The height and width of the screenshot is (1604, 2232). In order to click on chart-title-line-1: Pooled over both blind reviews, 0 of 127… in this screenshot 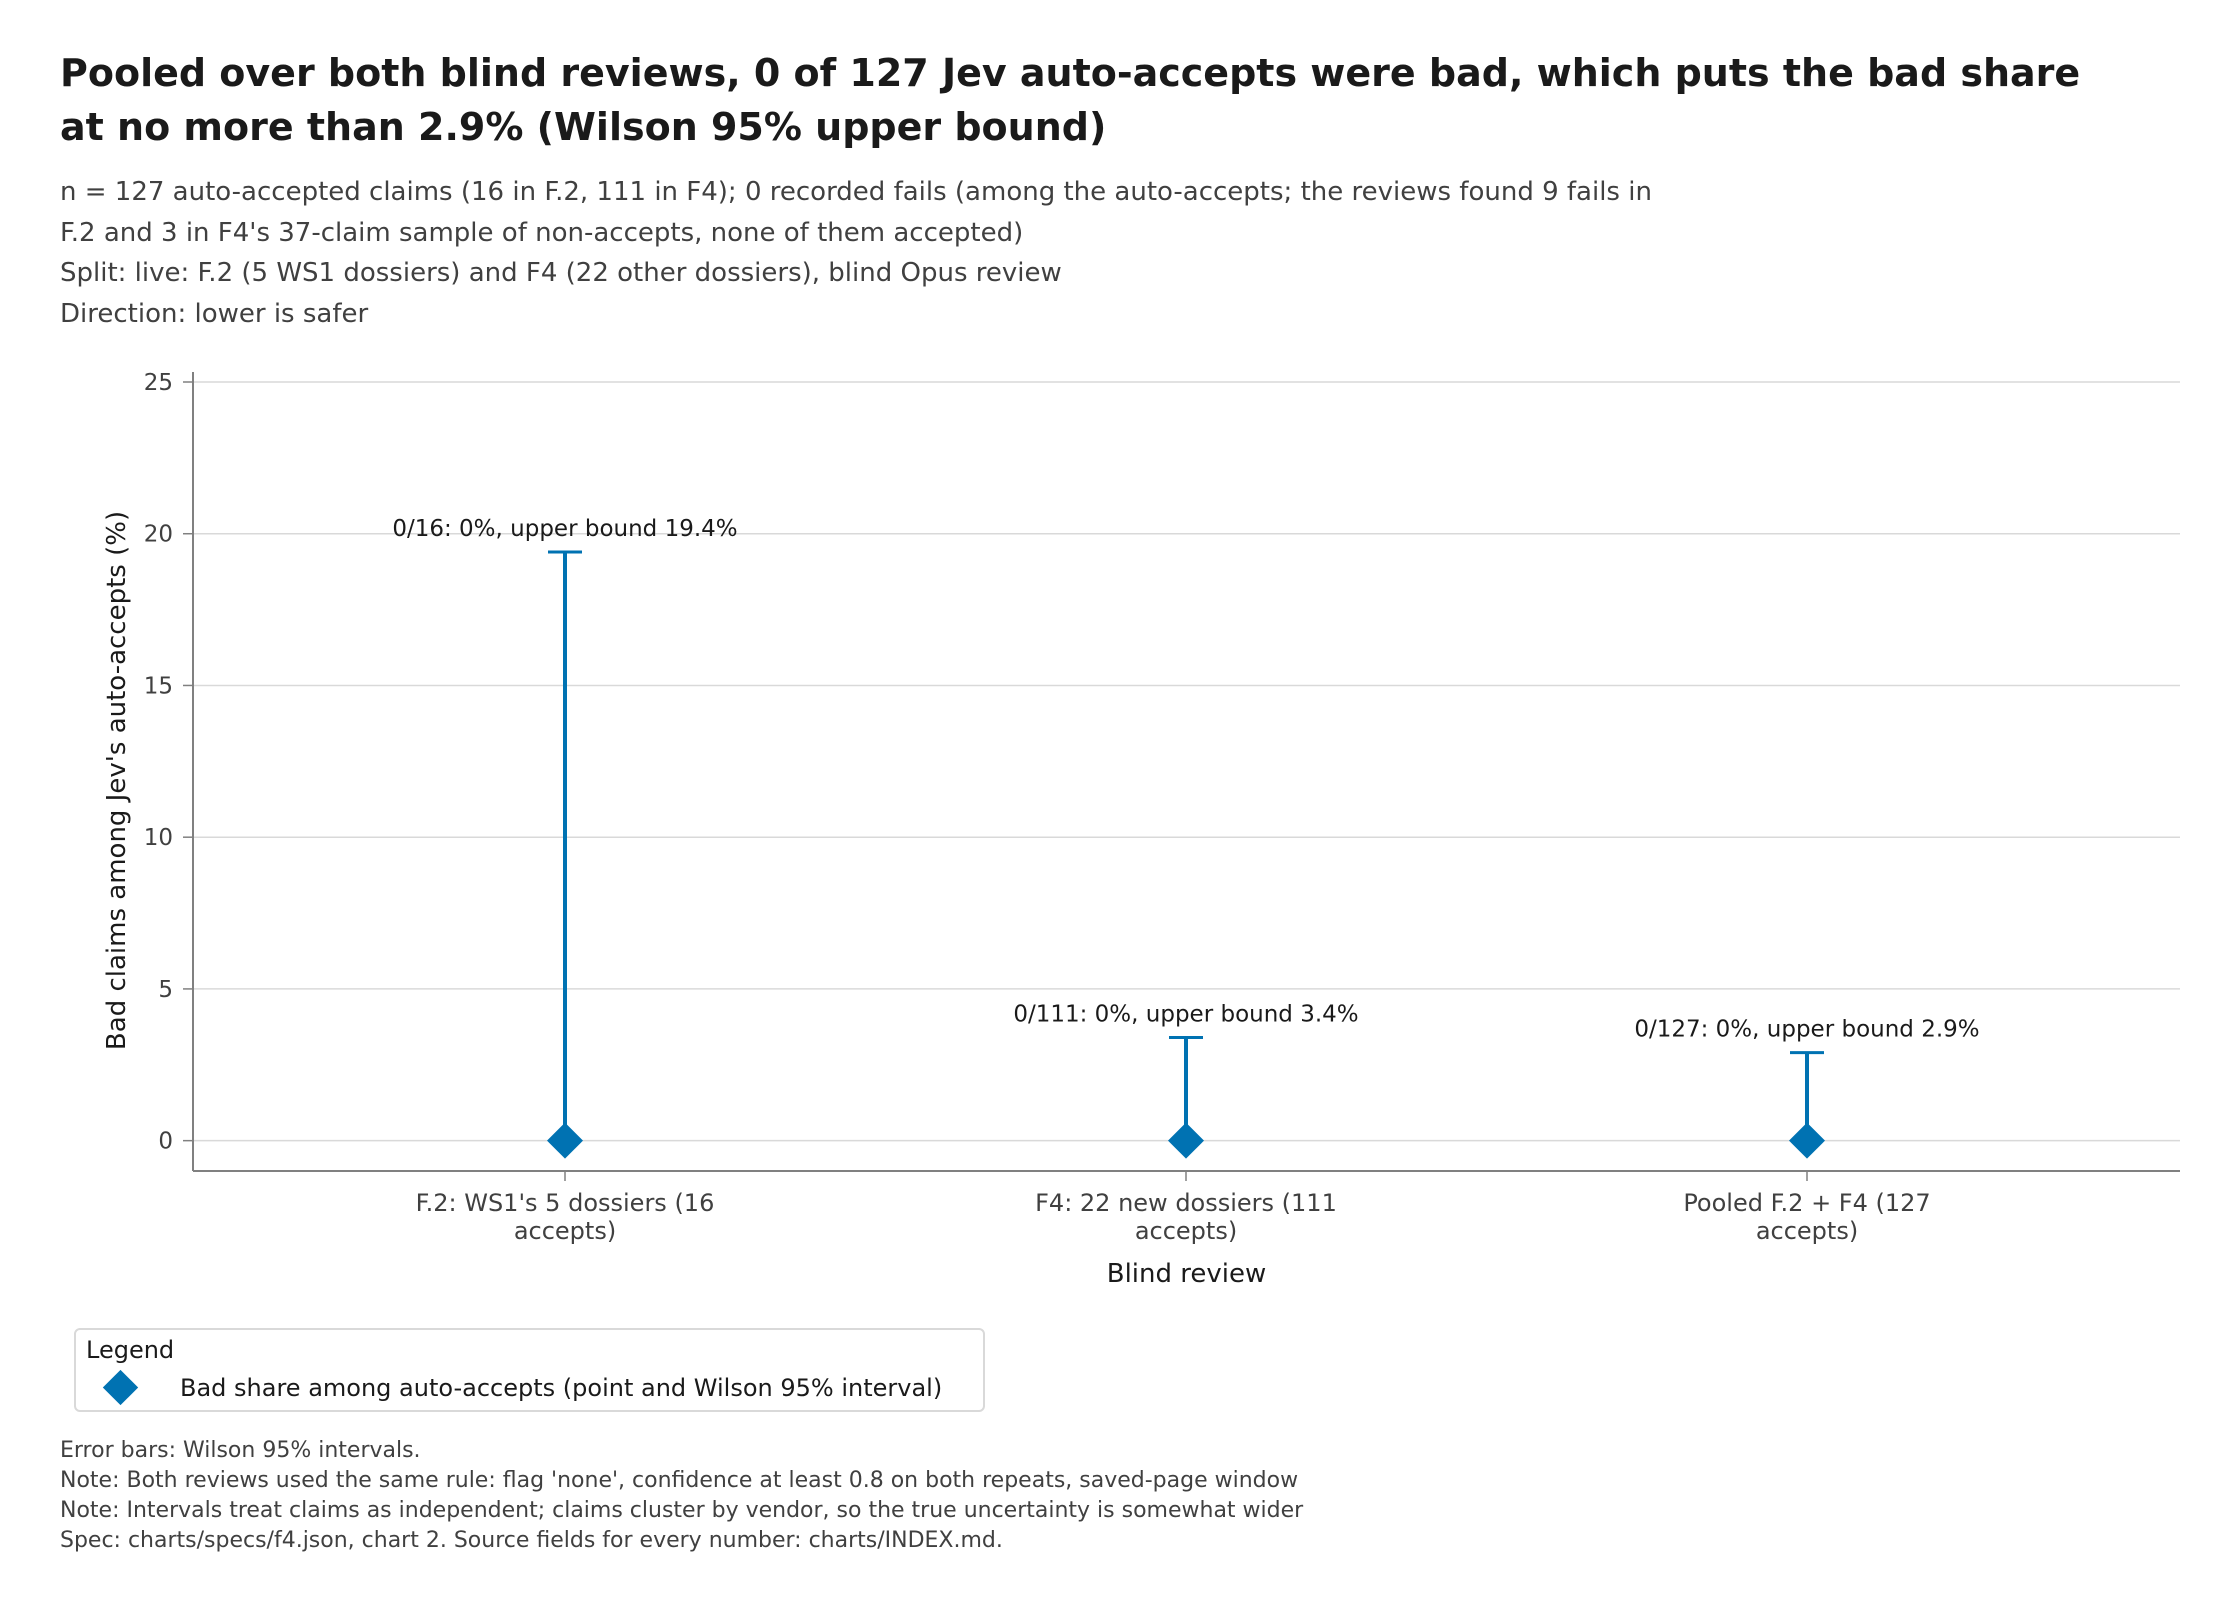, I will do `click(1070, 73)`.